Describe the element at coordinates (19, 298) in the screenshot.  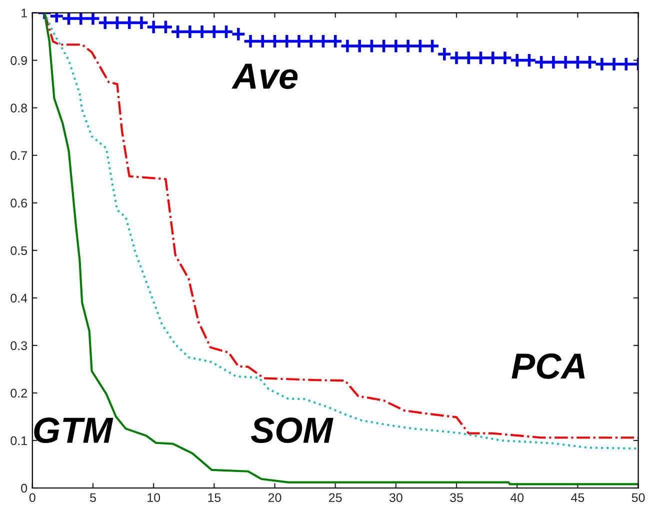
I see `y-tick-label: 0.4` at that location.